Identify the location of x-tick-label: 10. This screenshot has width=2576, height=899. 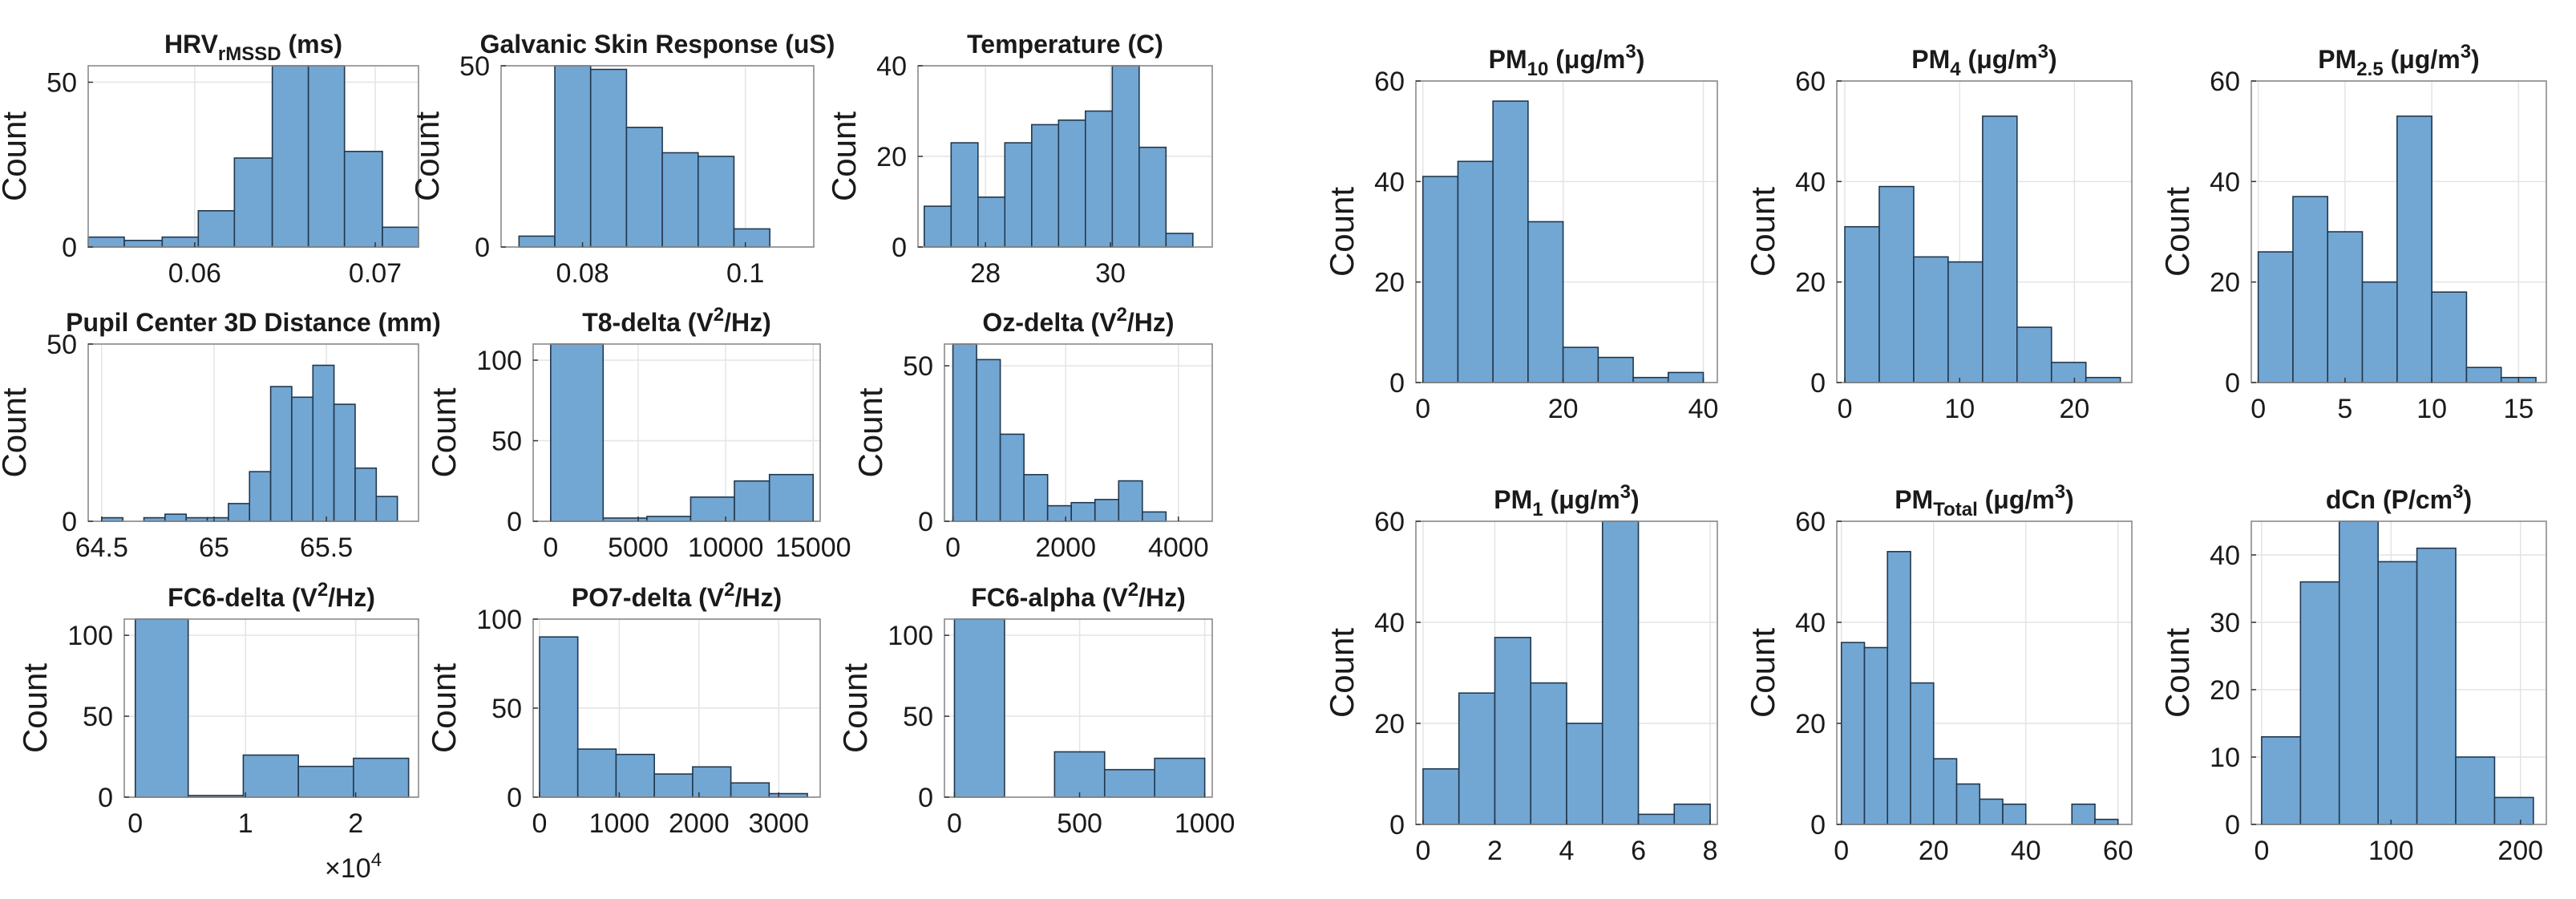
(2431, 409).